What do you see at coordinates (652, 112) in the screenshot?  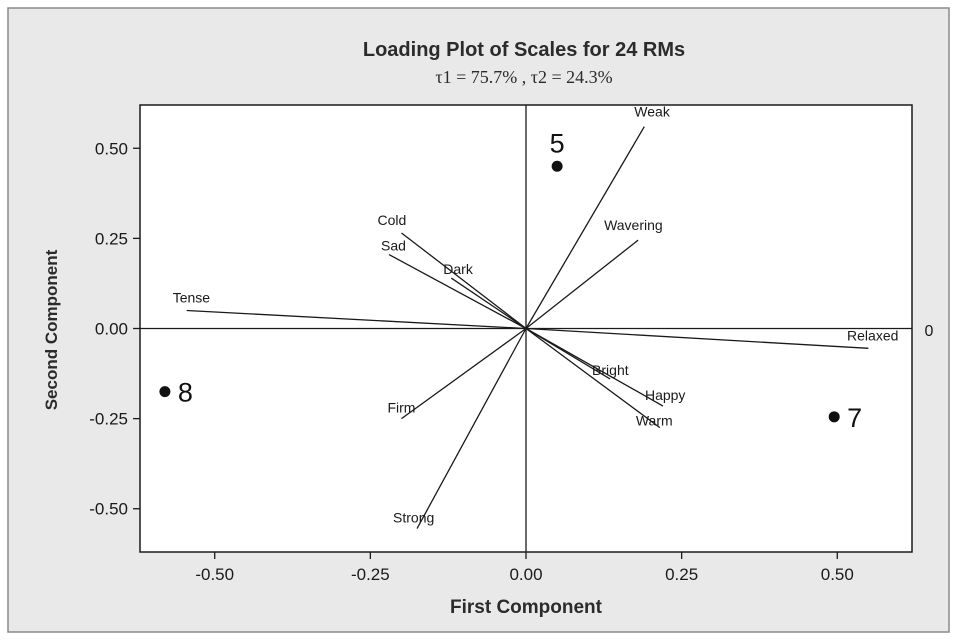 I see `loading-label-weak: Weak` at bounding box center [652, 112].